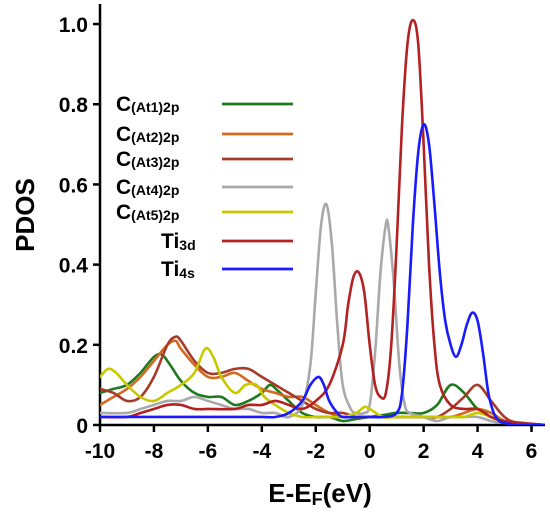  Describe the element at coordinates (74, 266) in the screenshot. I see `y-tick-label: 0.4` at that location.